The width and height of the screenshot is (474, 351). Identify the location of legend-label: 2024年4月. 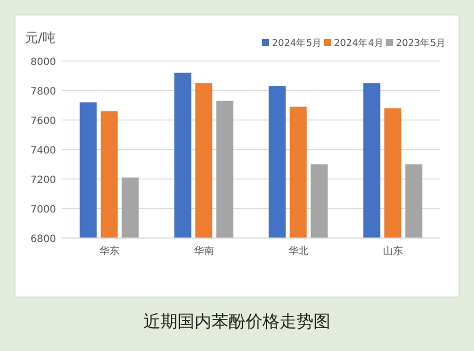
(359, 43).